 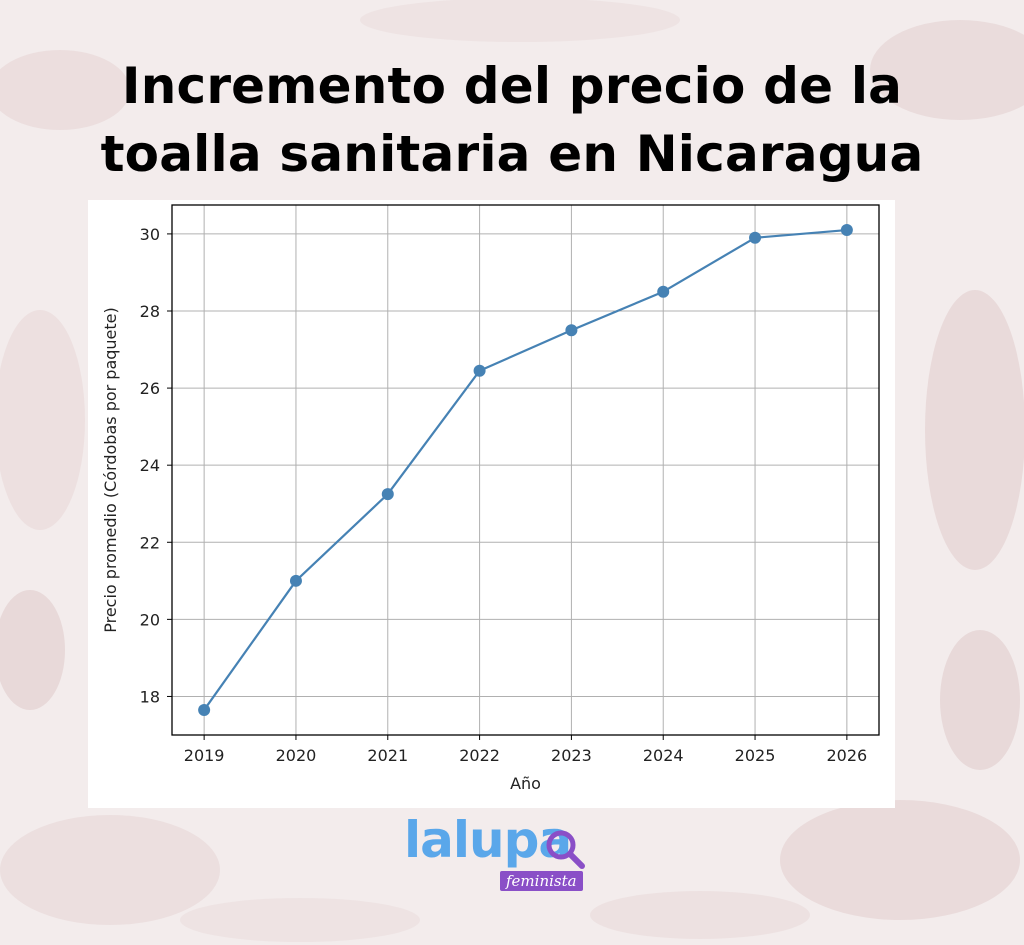 What do you see at coordinates (512, 86) in the screenshot?
I see `title-line-1: Incremento del precio de la` at bounding box center [512, 86].